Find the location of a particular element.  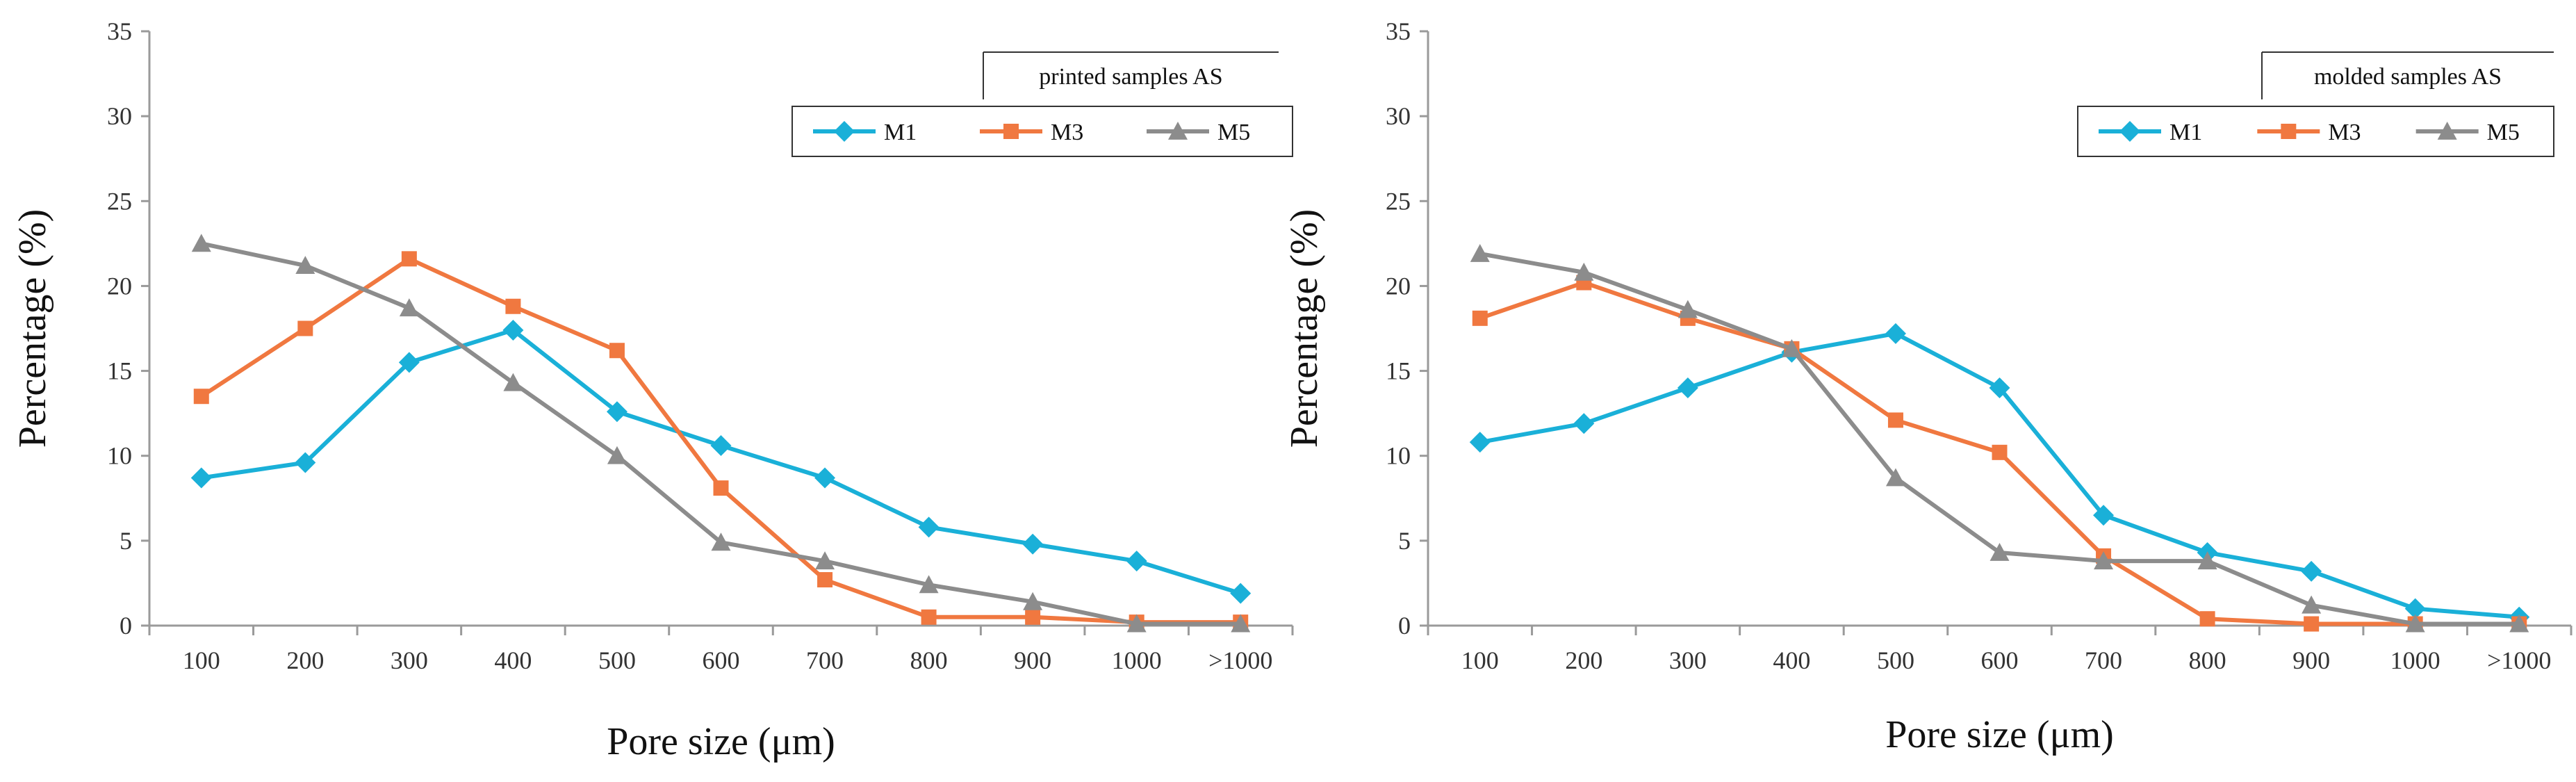

x-tick-label: 300 is located at coordinates (1688, 660).